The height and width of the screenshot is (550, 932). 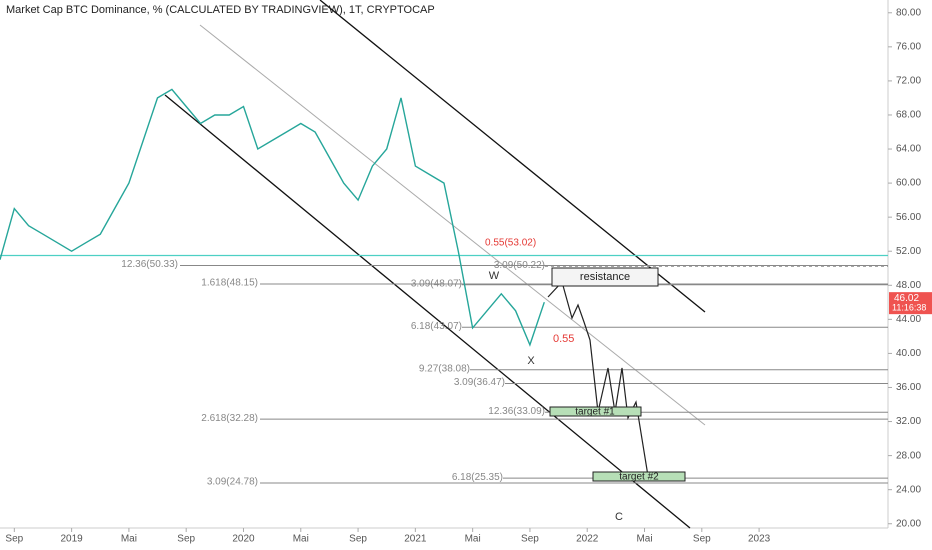 I want to click on y-tick-label: 20.00, so click(x=908, y=523).